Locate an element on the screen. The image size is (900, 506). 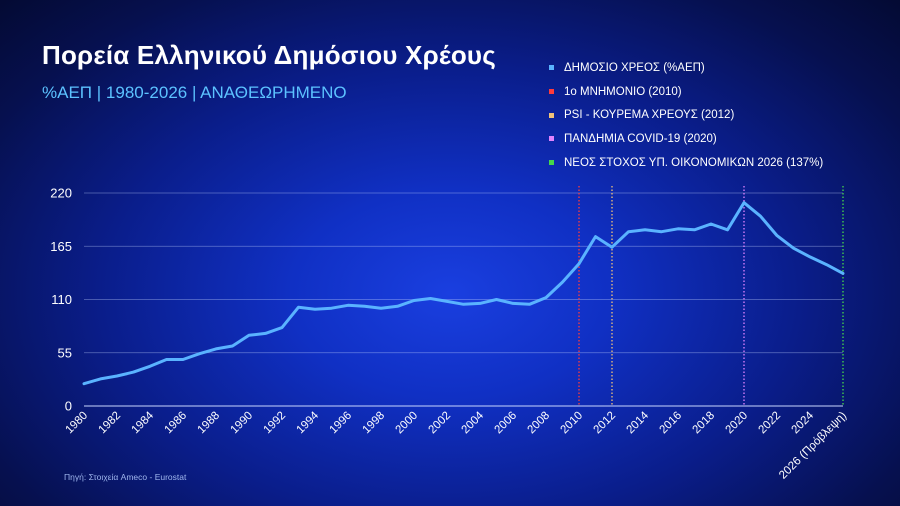
x-tick-label: 2010 is located at coordinates (572, 423).